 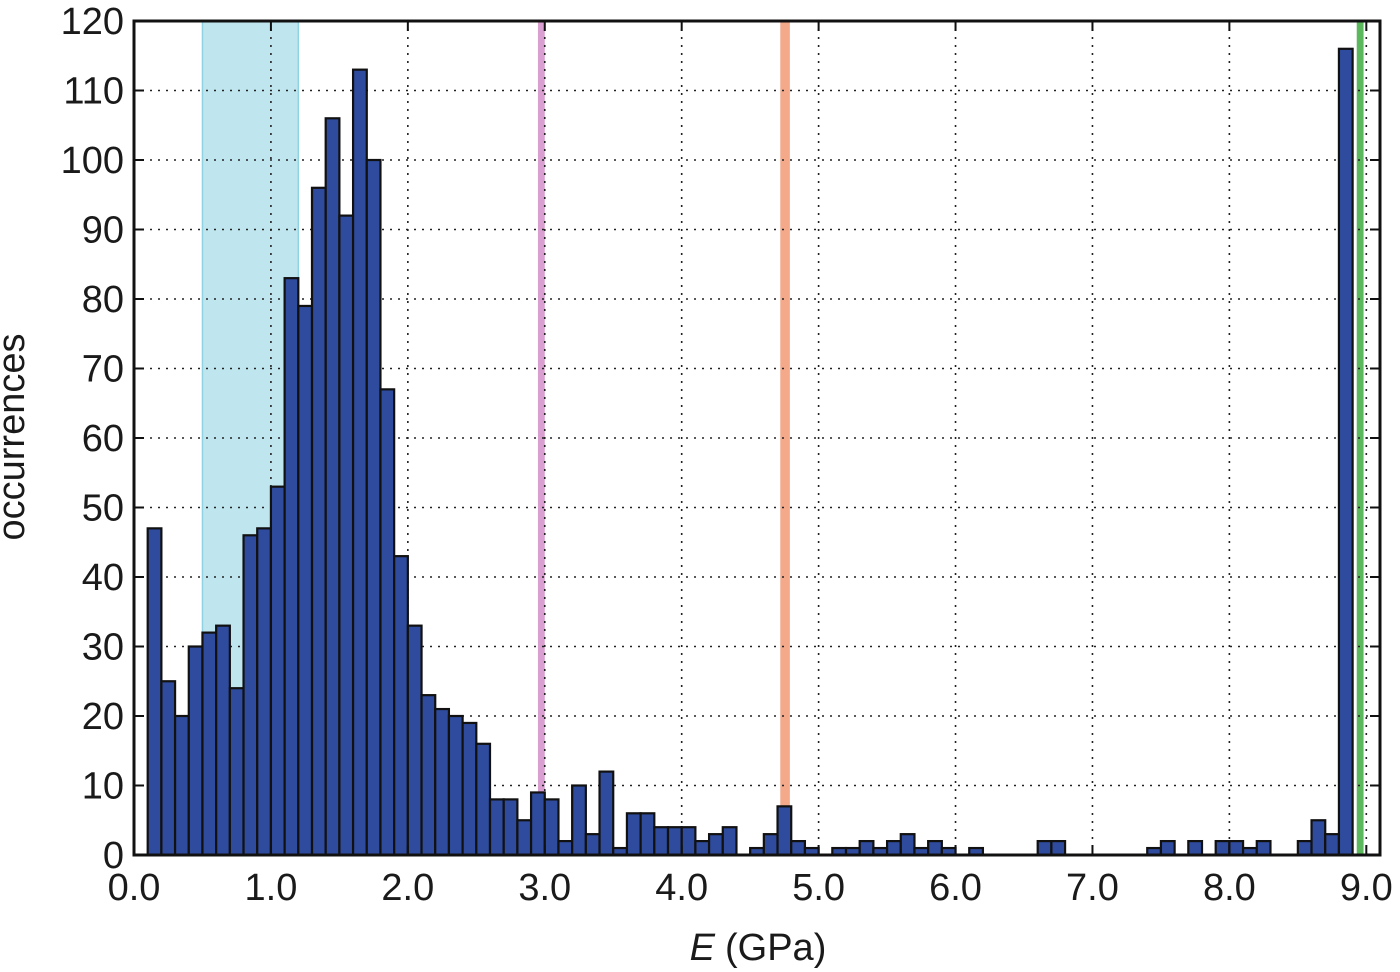 I want to click on y-tick-label: 10, so click(x=103, y=787).